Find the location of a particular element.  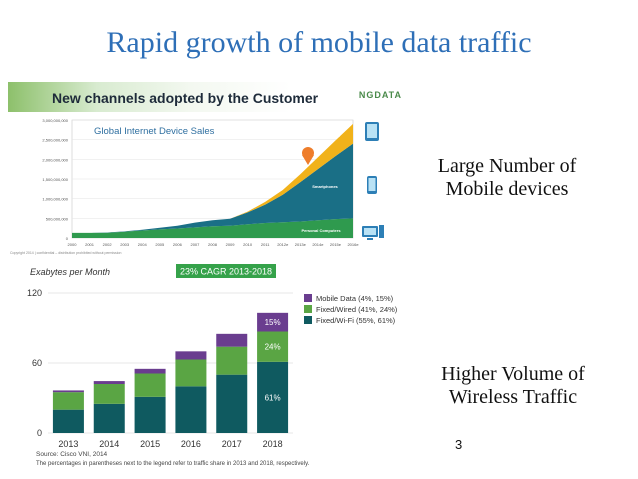

area-series-personal-computers is located at coordinates (212, 228).